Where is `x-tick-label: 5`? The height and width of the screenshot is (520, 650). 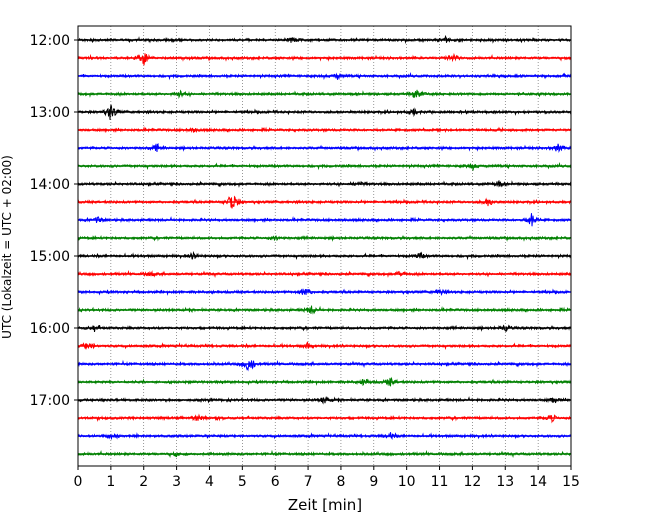
x-tick-label: 5 is located at coordinates (242, 482).